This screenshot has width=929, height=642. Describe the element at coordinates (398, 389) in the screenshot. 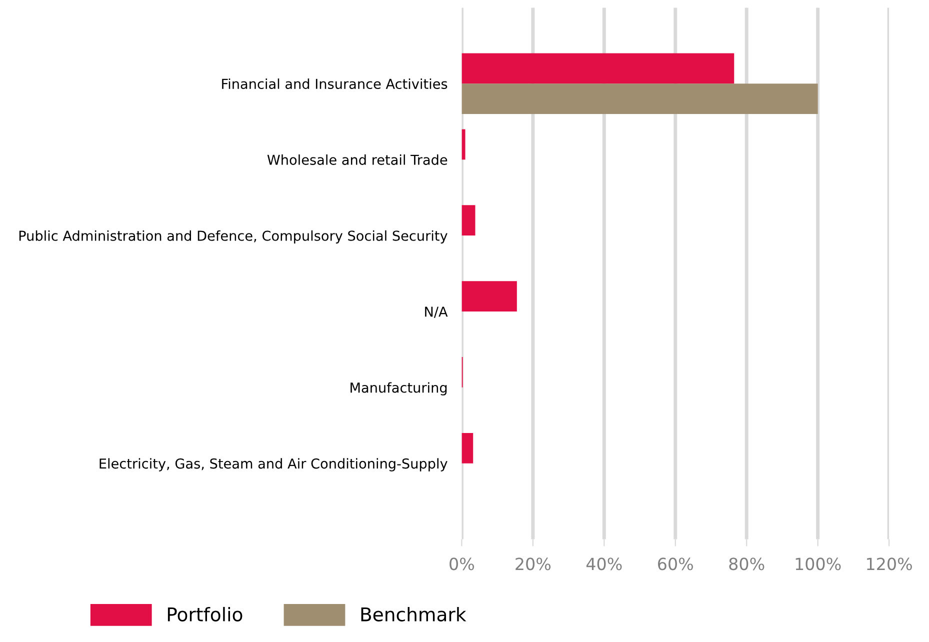

I see `y-tick-label: Manufacturing` at that location.